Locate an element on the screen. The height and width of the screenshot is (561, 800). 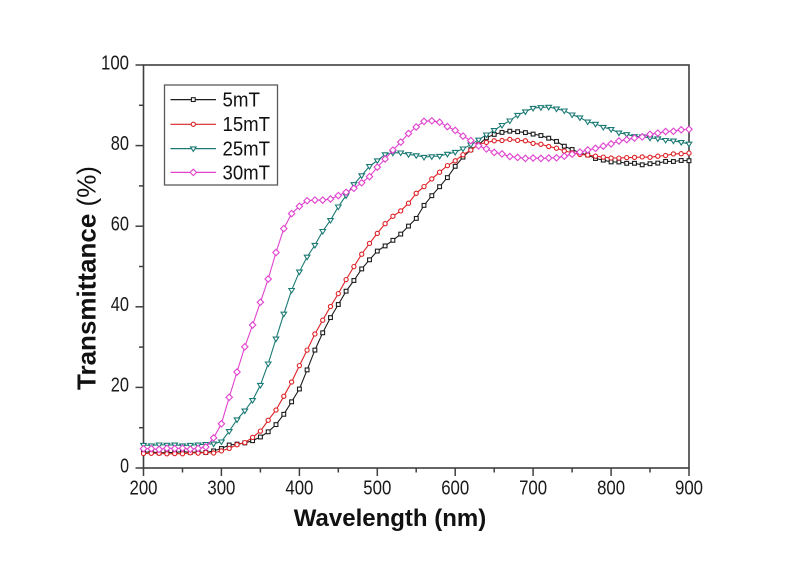
svg-text: Wavelength (nm) is located at coordinates (390, 518).